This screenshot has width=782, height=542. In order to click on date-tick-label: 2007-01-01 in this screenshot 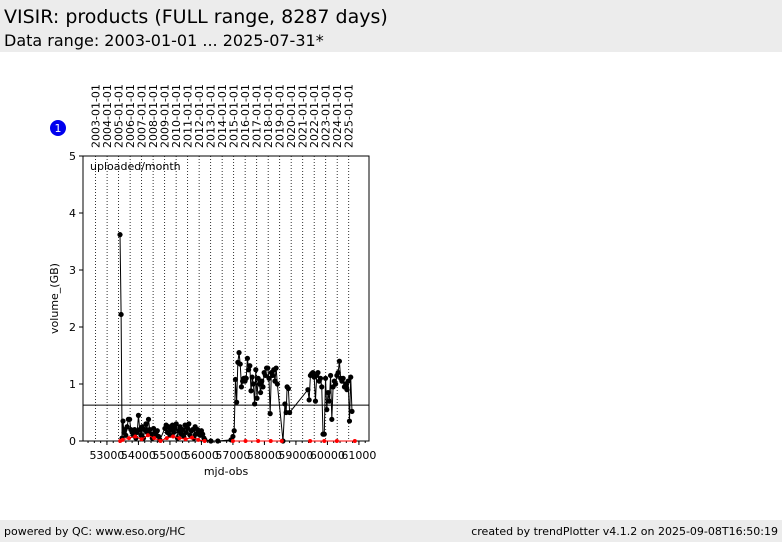, I will do `click(142, 116)`.